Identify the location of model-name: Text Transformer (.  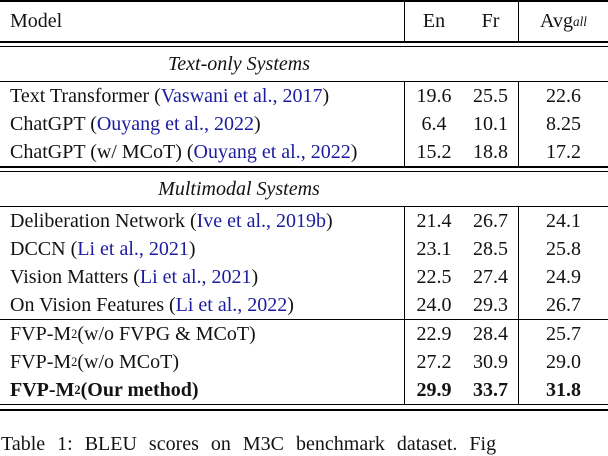
(85, 95).